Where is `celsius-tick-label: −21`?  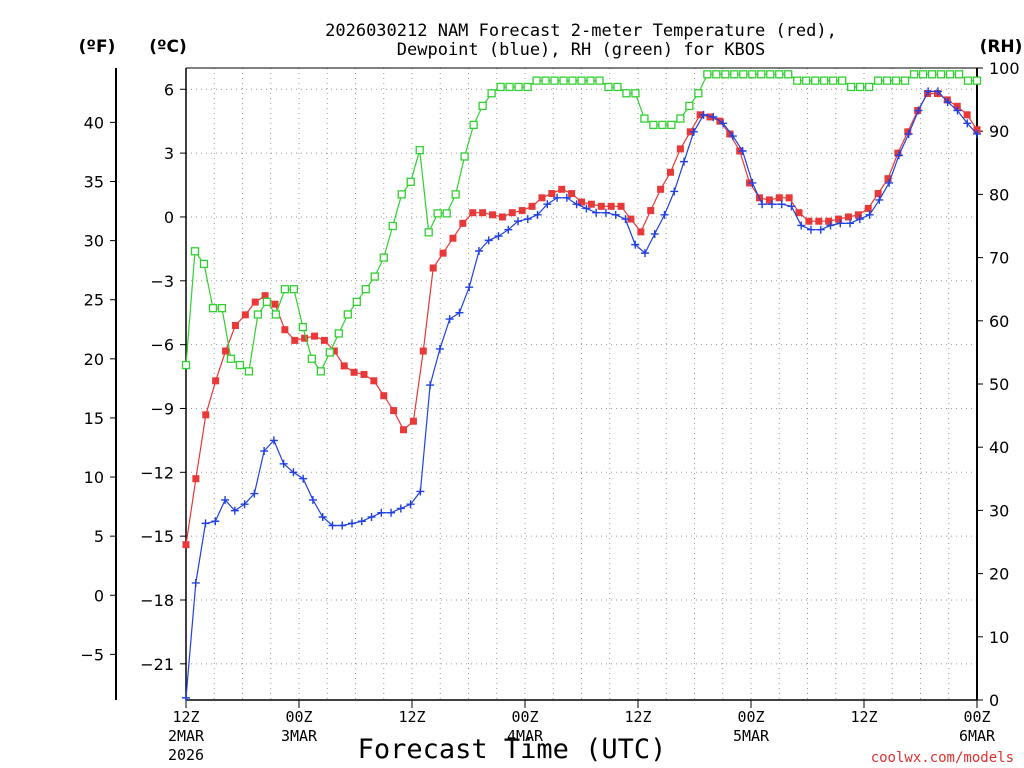
celsius-tick-label: −21 is located at coordinates (157, 664).